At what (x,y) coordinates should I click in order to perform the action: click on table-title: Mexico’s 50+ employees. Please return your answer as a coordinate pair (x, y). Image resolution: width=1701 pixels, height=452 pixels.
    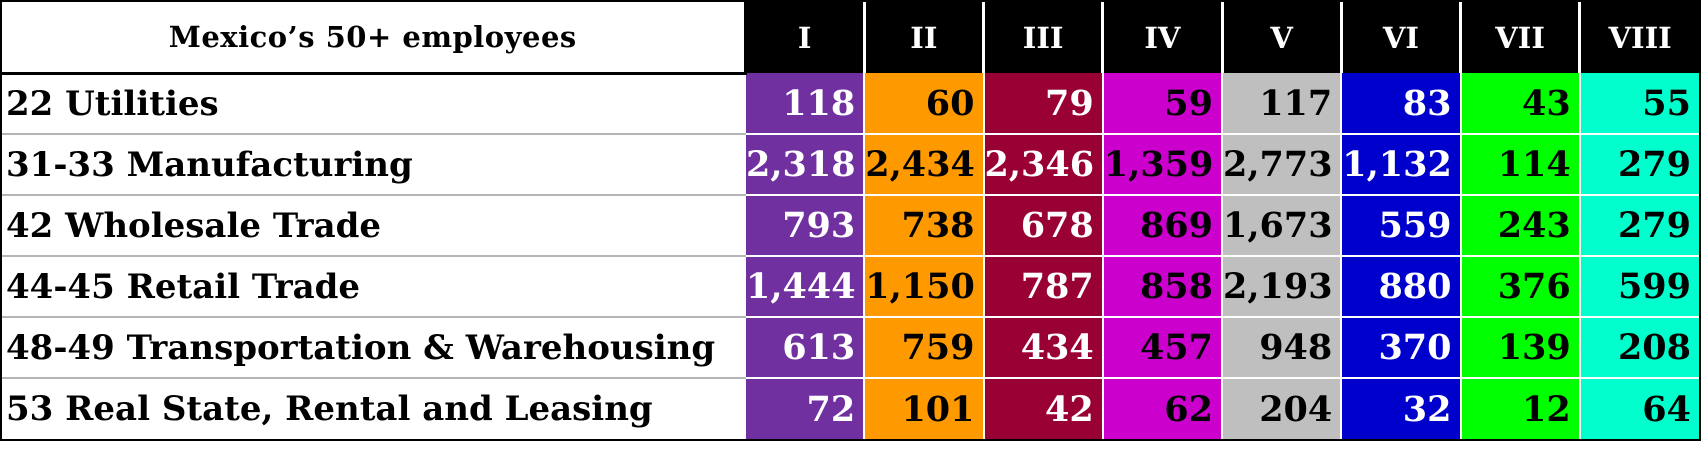
    Looking at the image, I should click on (373, 38).